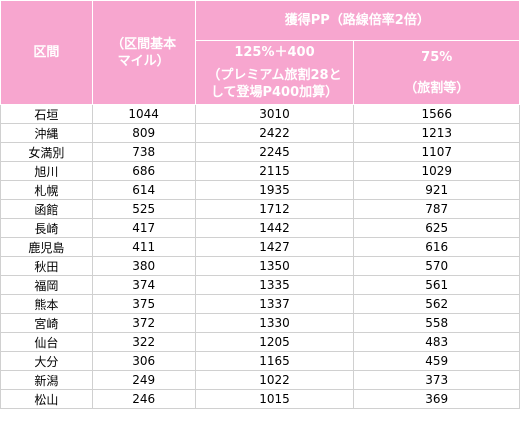 This screenshot has width=520, height=432. I want to click on header-base-miles-line2: マイル）, so click(143, 61).